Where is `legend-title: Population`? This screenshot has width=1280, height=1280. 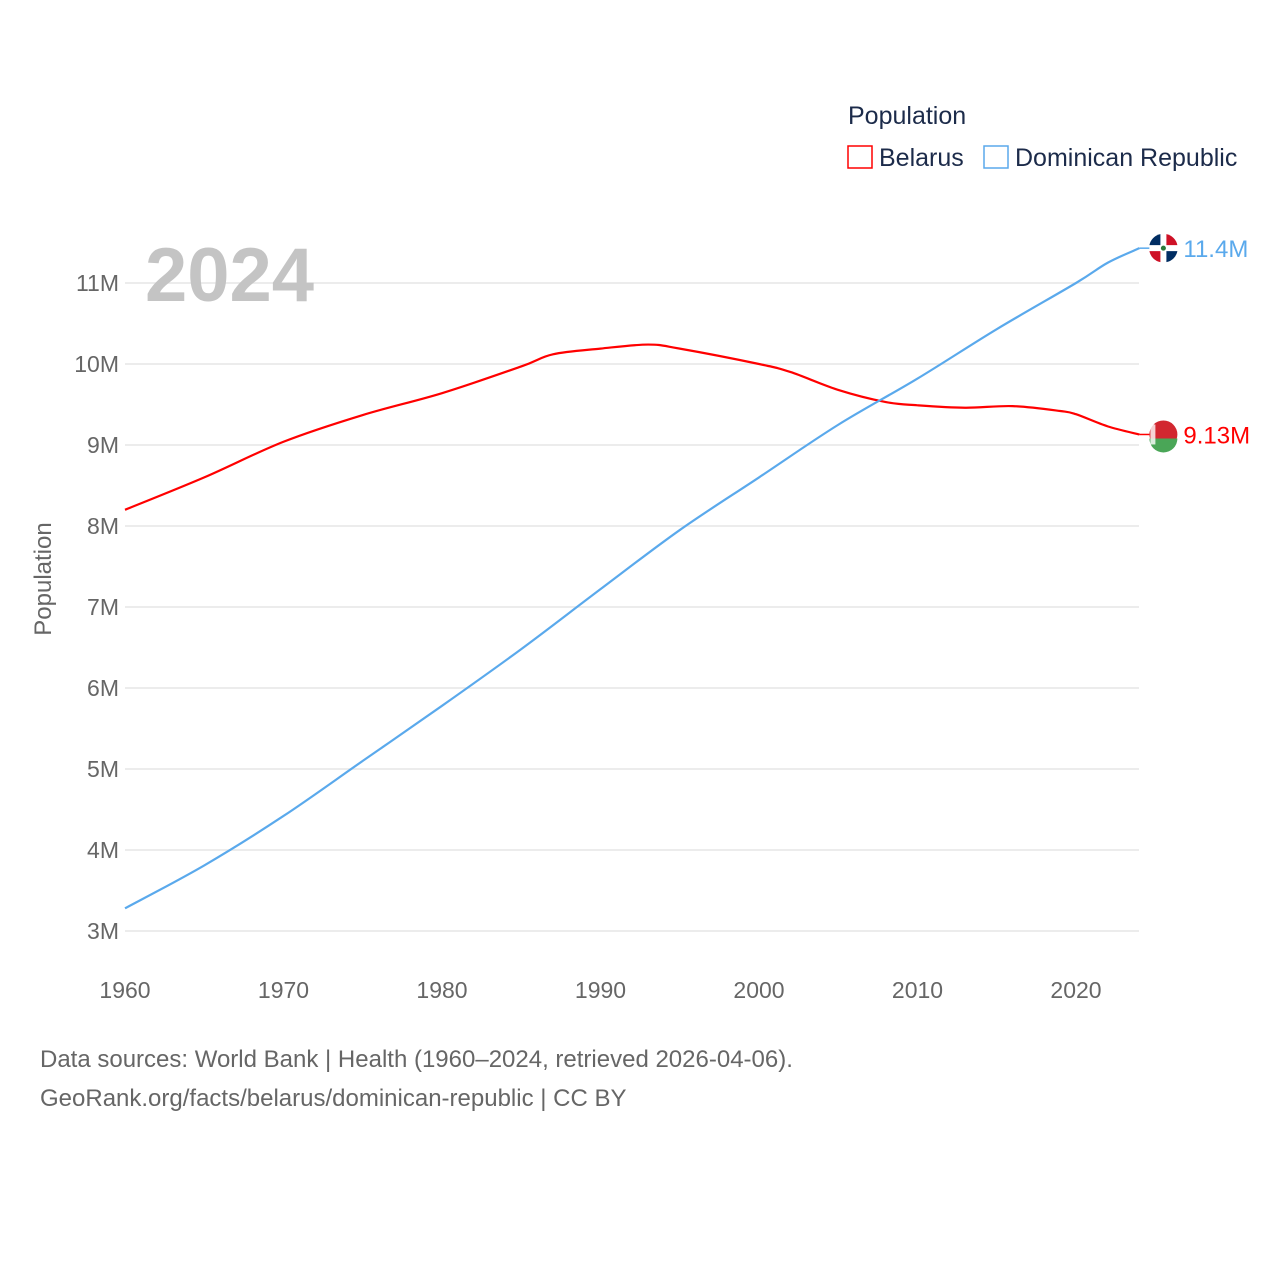
legend-title: Population is located at coordinates (907, 116).